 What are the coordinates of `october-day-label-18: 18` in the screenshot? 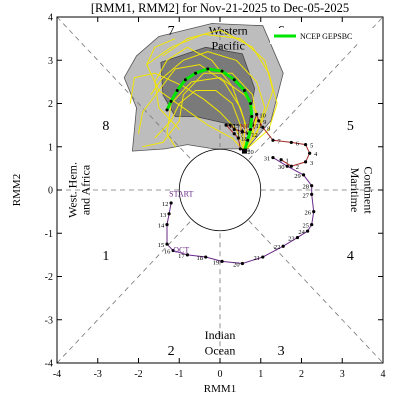 It's located at (199, 258).